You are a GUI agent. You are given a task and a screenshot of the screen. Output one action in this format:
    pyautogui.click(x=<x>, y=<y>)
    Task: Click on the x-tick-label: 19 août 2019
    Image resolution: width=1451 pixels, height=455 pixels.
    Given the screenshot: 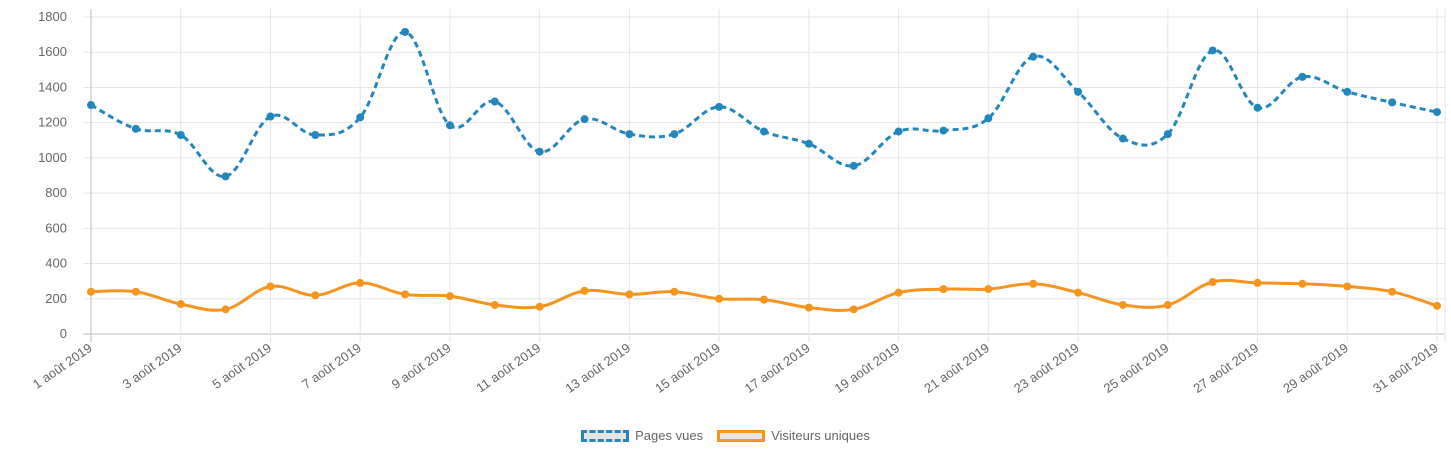 What is the action you would take?
    pyautogui.click(x=867, y=368)
    